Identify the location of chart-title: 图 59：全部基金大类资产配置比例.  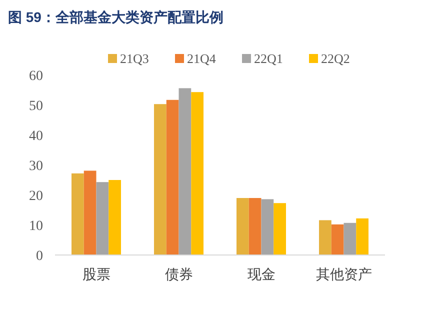
(116, 17).